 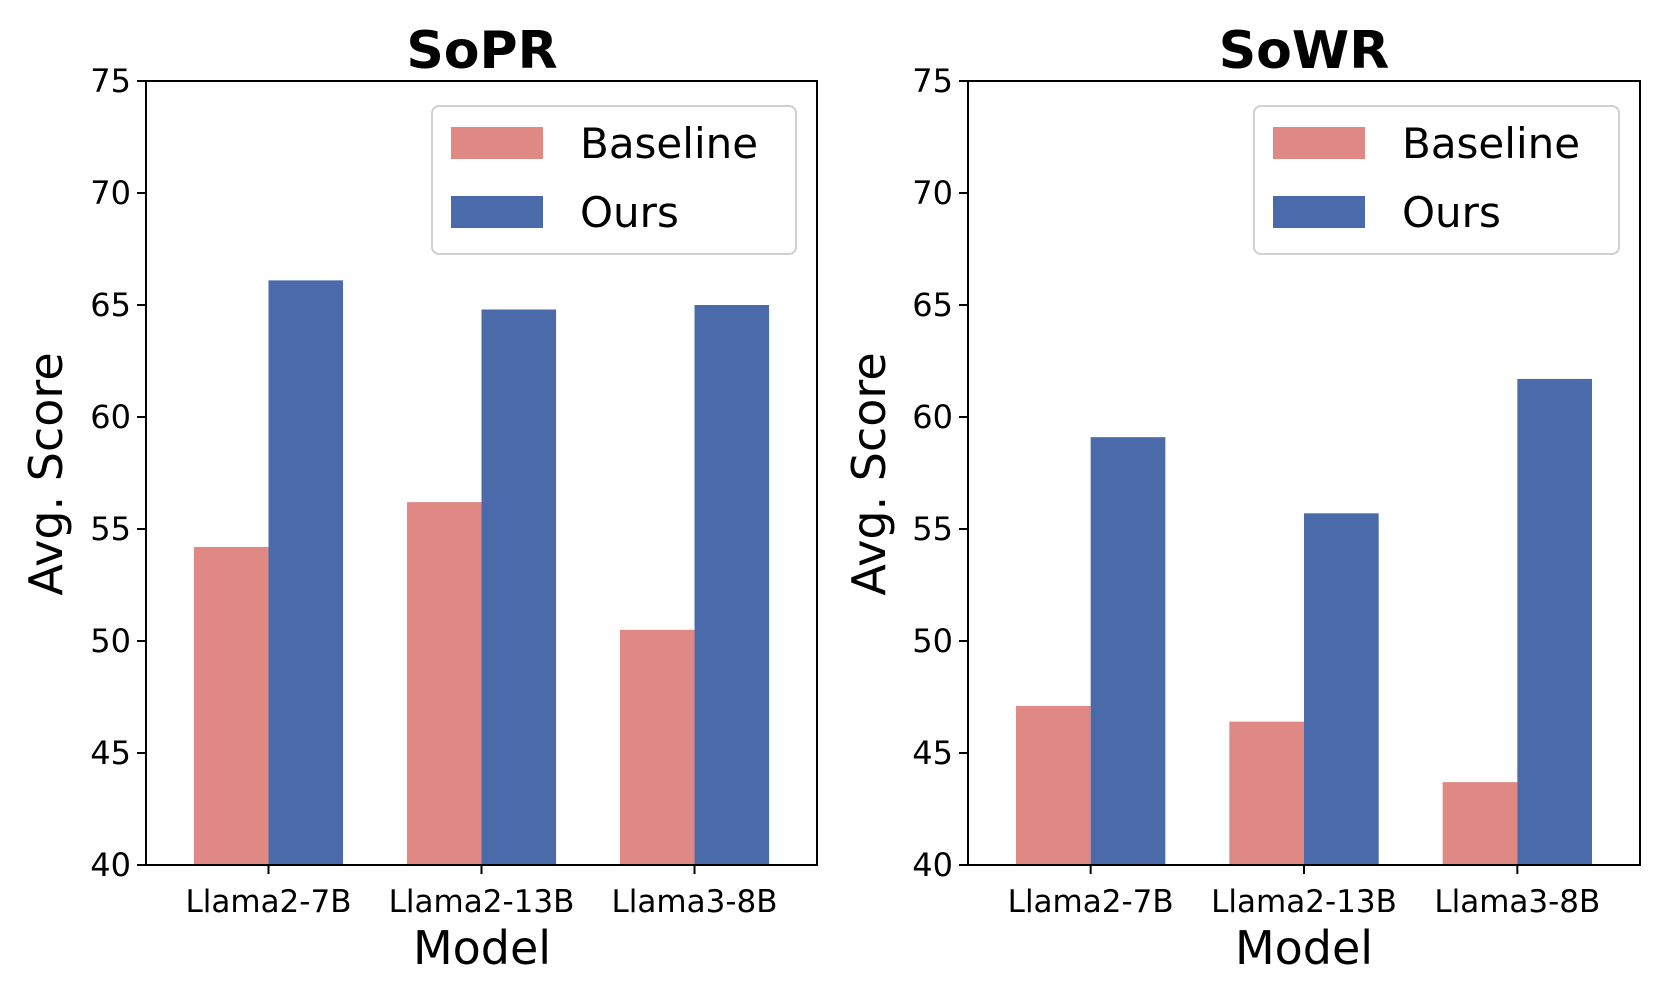 I want to click on chart-title: SoPR, so click(x=481, y=51).